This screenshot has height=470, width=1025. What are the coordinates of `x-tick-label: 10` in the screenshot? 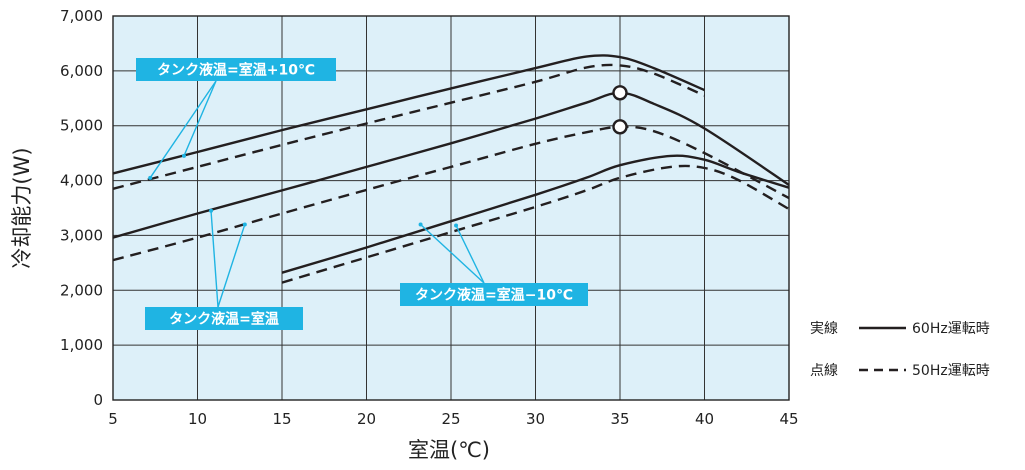 It's located at (197, 419).